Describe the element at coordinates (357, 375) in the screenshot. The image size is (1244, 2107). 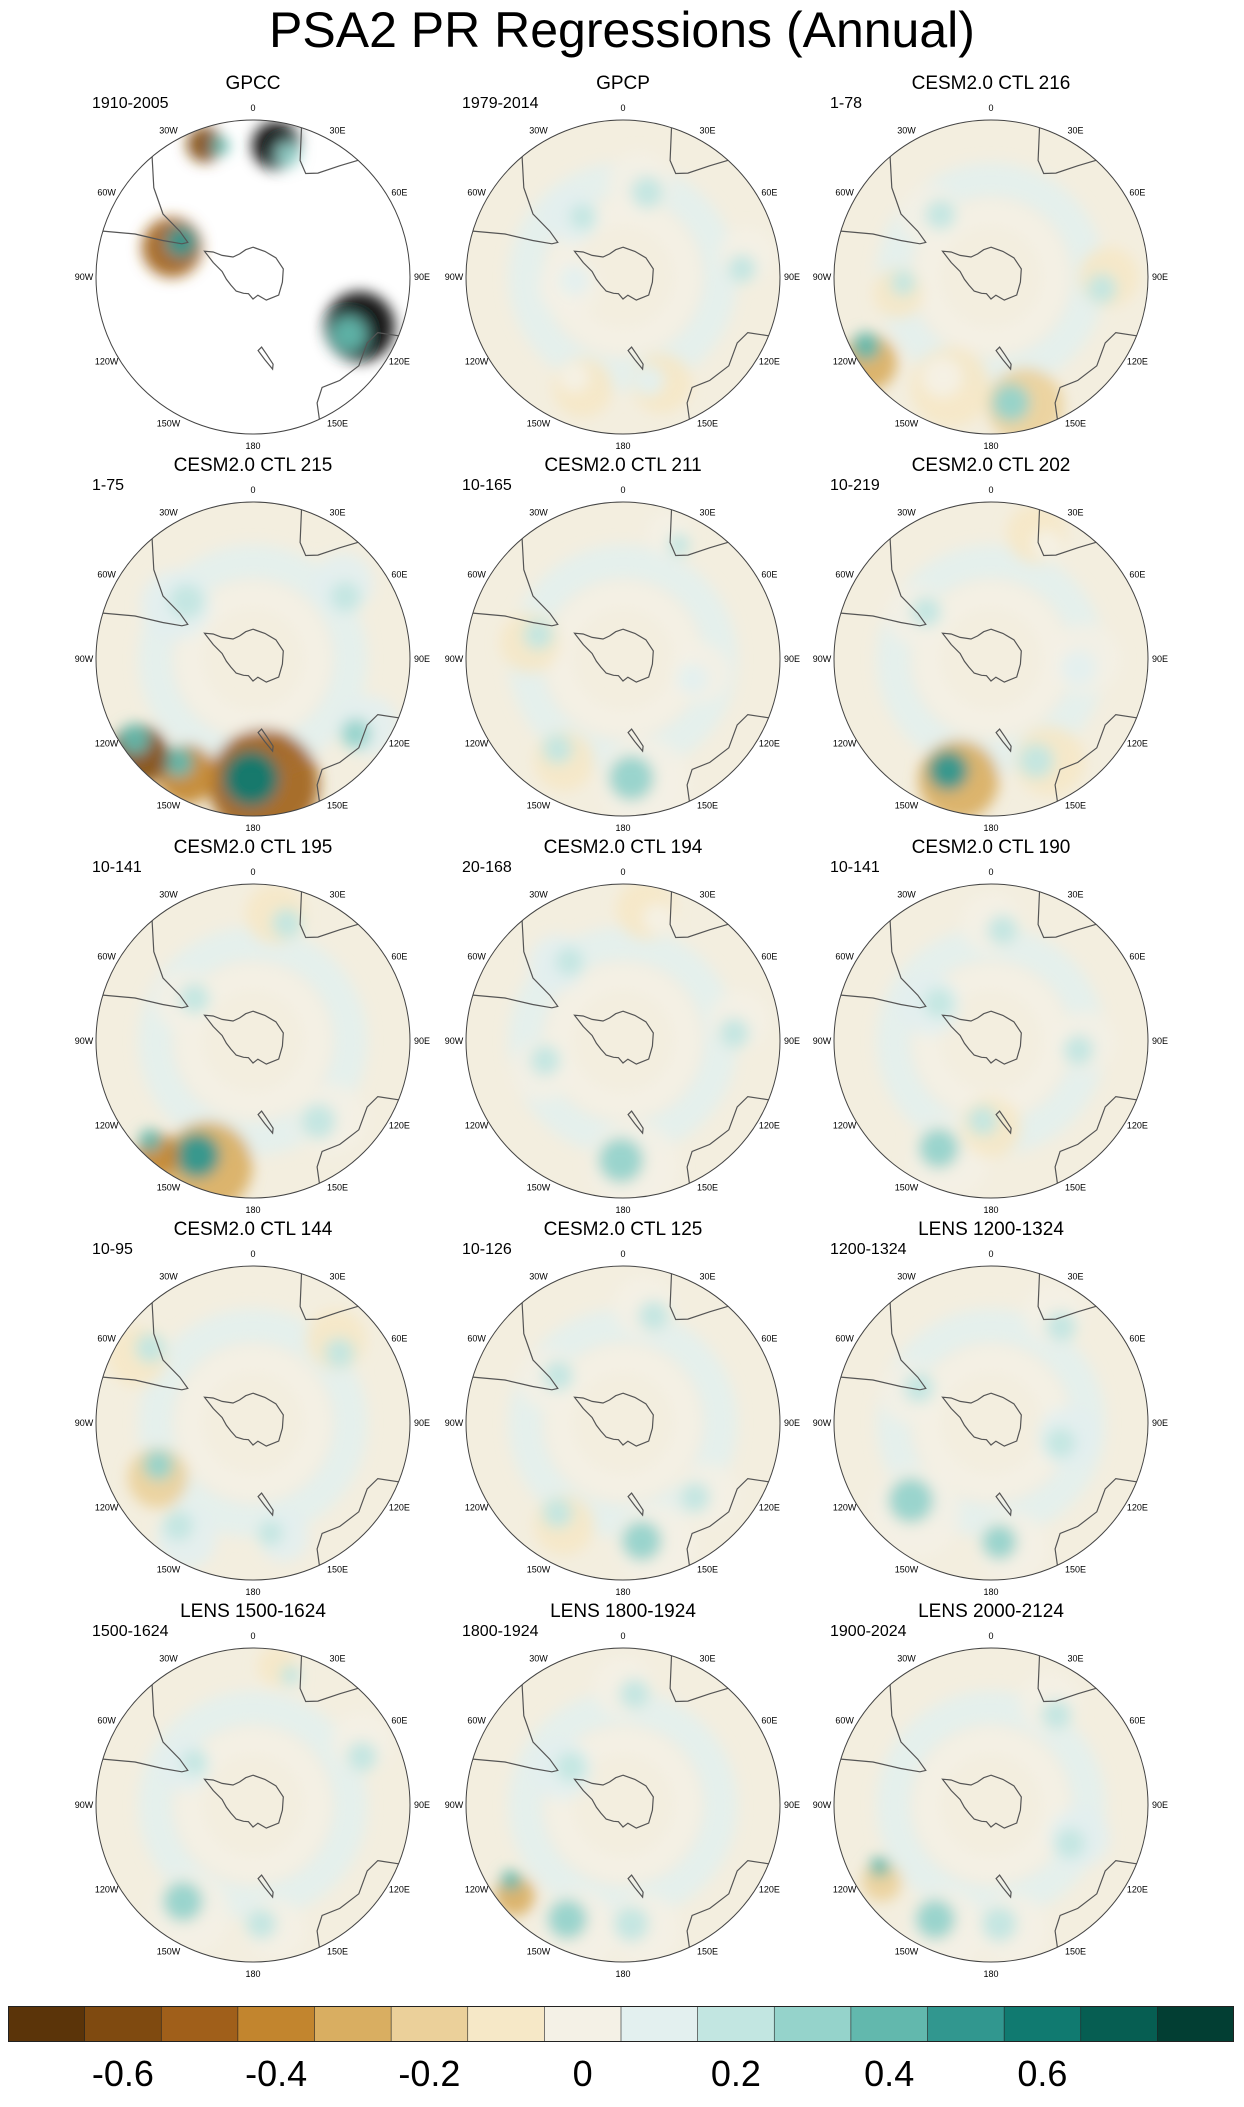
I see `australia-coastline` at that location.